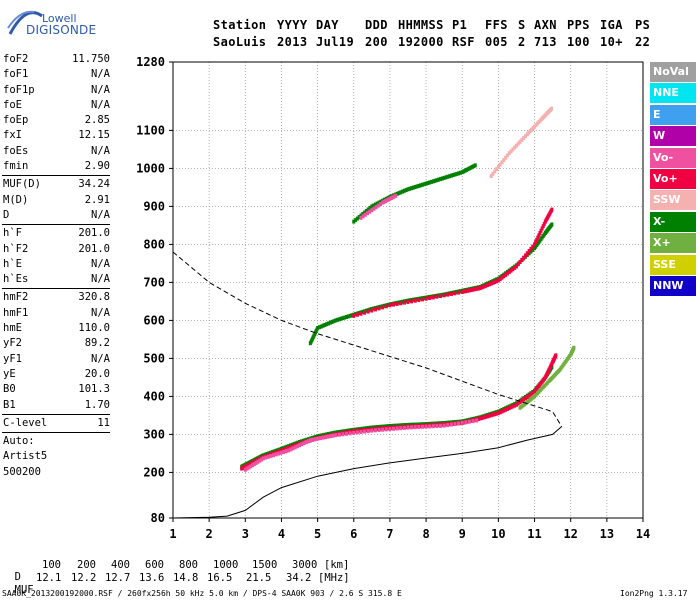 The height and width of the screenshot is (600, 700). What do you see at coordinates (335, 42) in the screenshot?
I see `header-value-day: Jul19` at bounding box center [335, 42].